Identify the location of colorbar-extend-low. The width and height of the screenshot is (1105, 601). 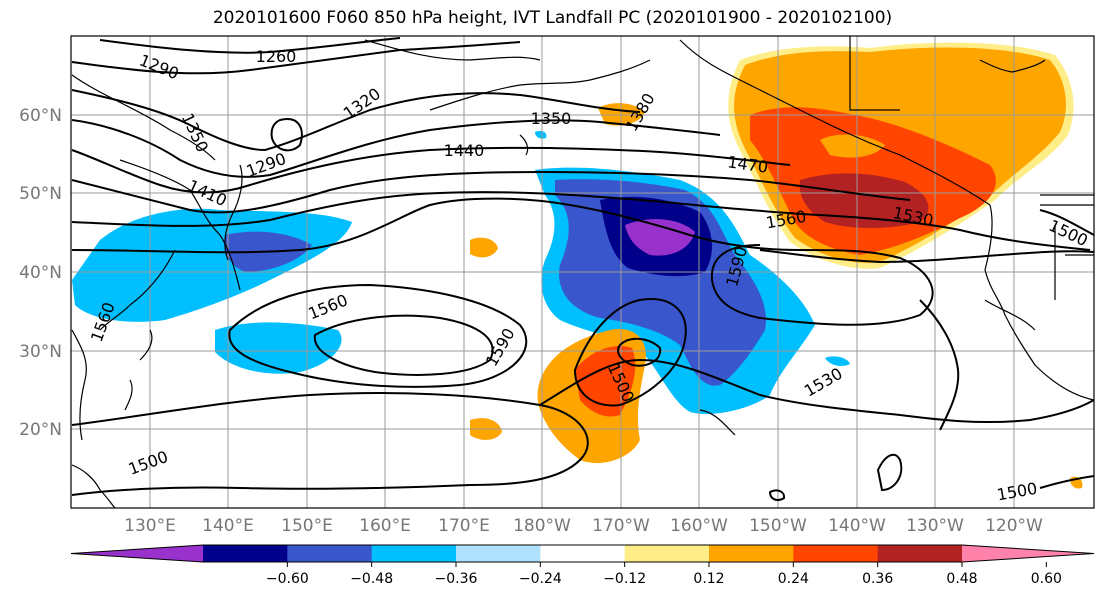
(137, 553).